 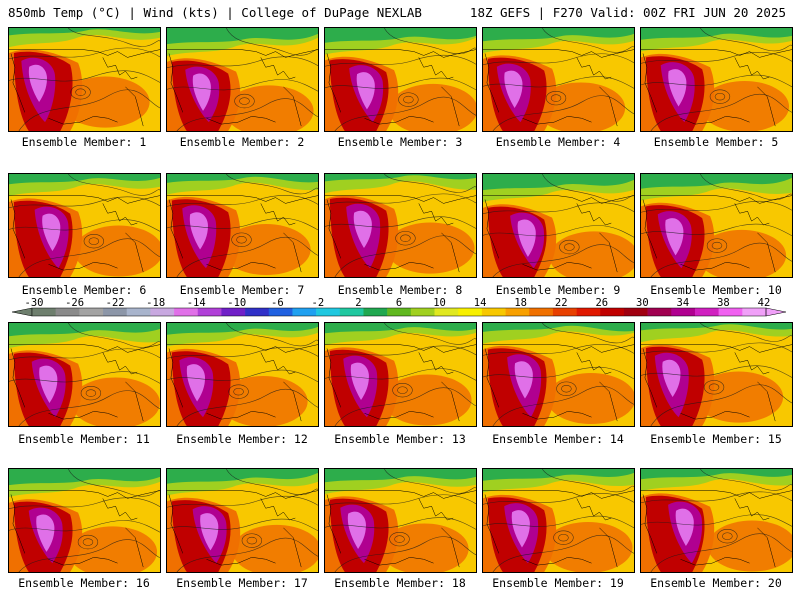 I want to click on colorbar-tick-label: -10, so click(x=237, y=303).